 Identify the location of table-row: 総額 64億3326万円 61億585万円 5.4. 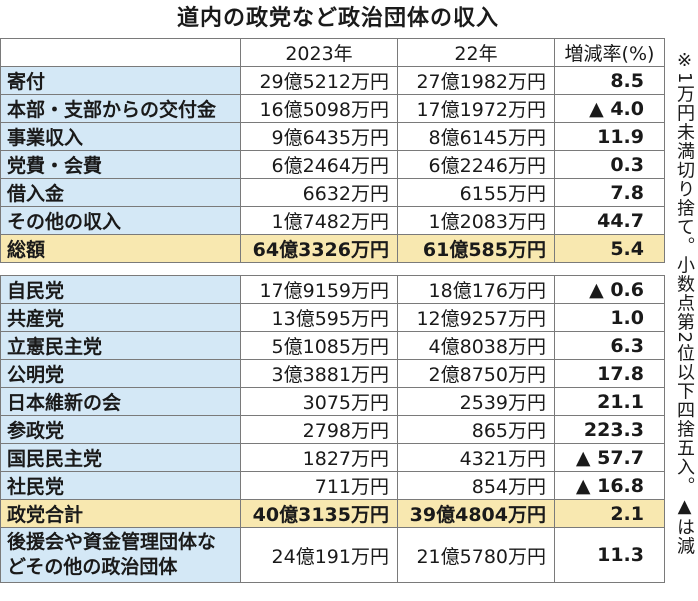
(332, 248).